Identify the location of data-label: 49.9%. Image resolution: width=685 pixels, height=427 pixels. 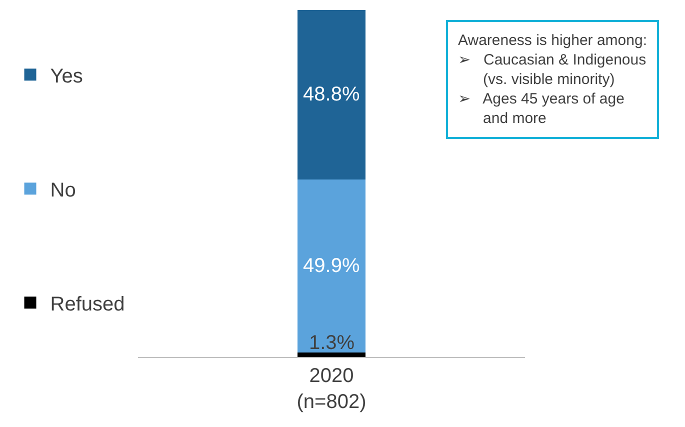
(331, 265).